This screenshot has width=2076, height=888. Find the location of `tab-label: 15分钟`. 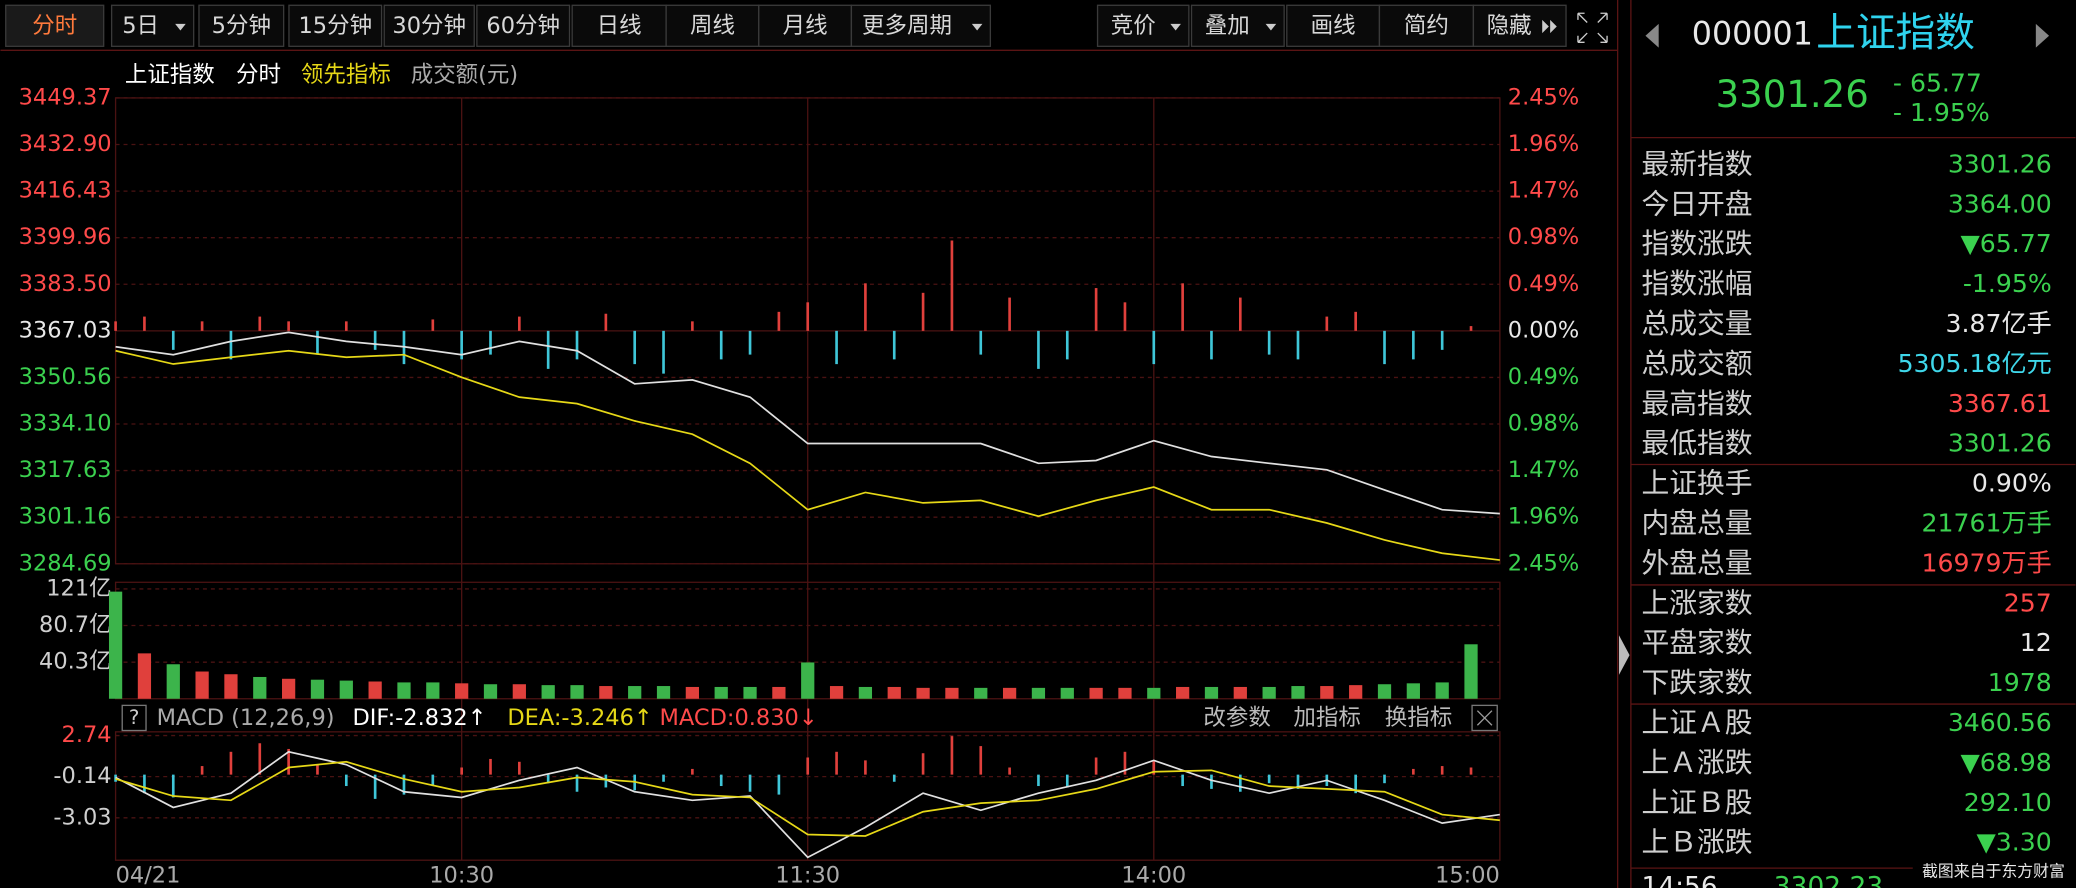

tab-label: 15分钟 is located at coordinates (335, 26).